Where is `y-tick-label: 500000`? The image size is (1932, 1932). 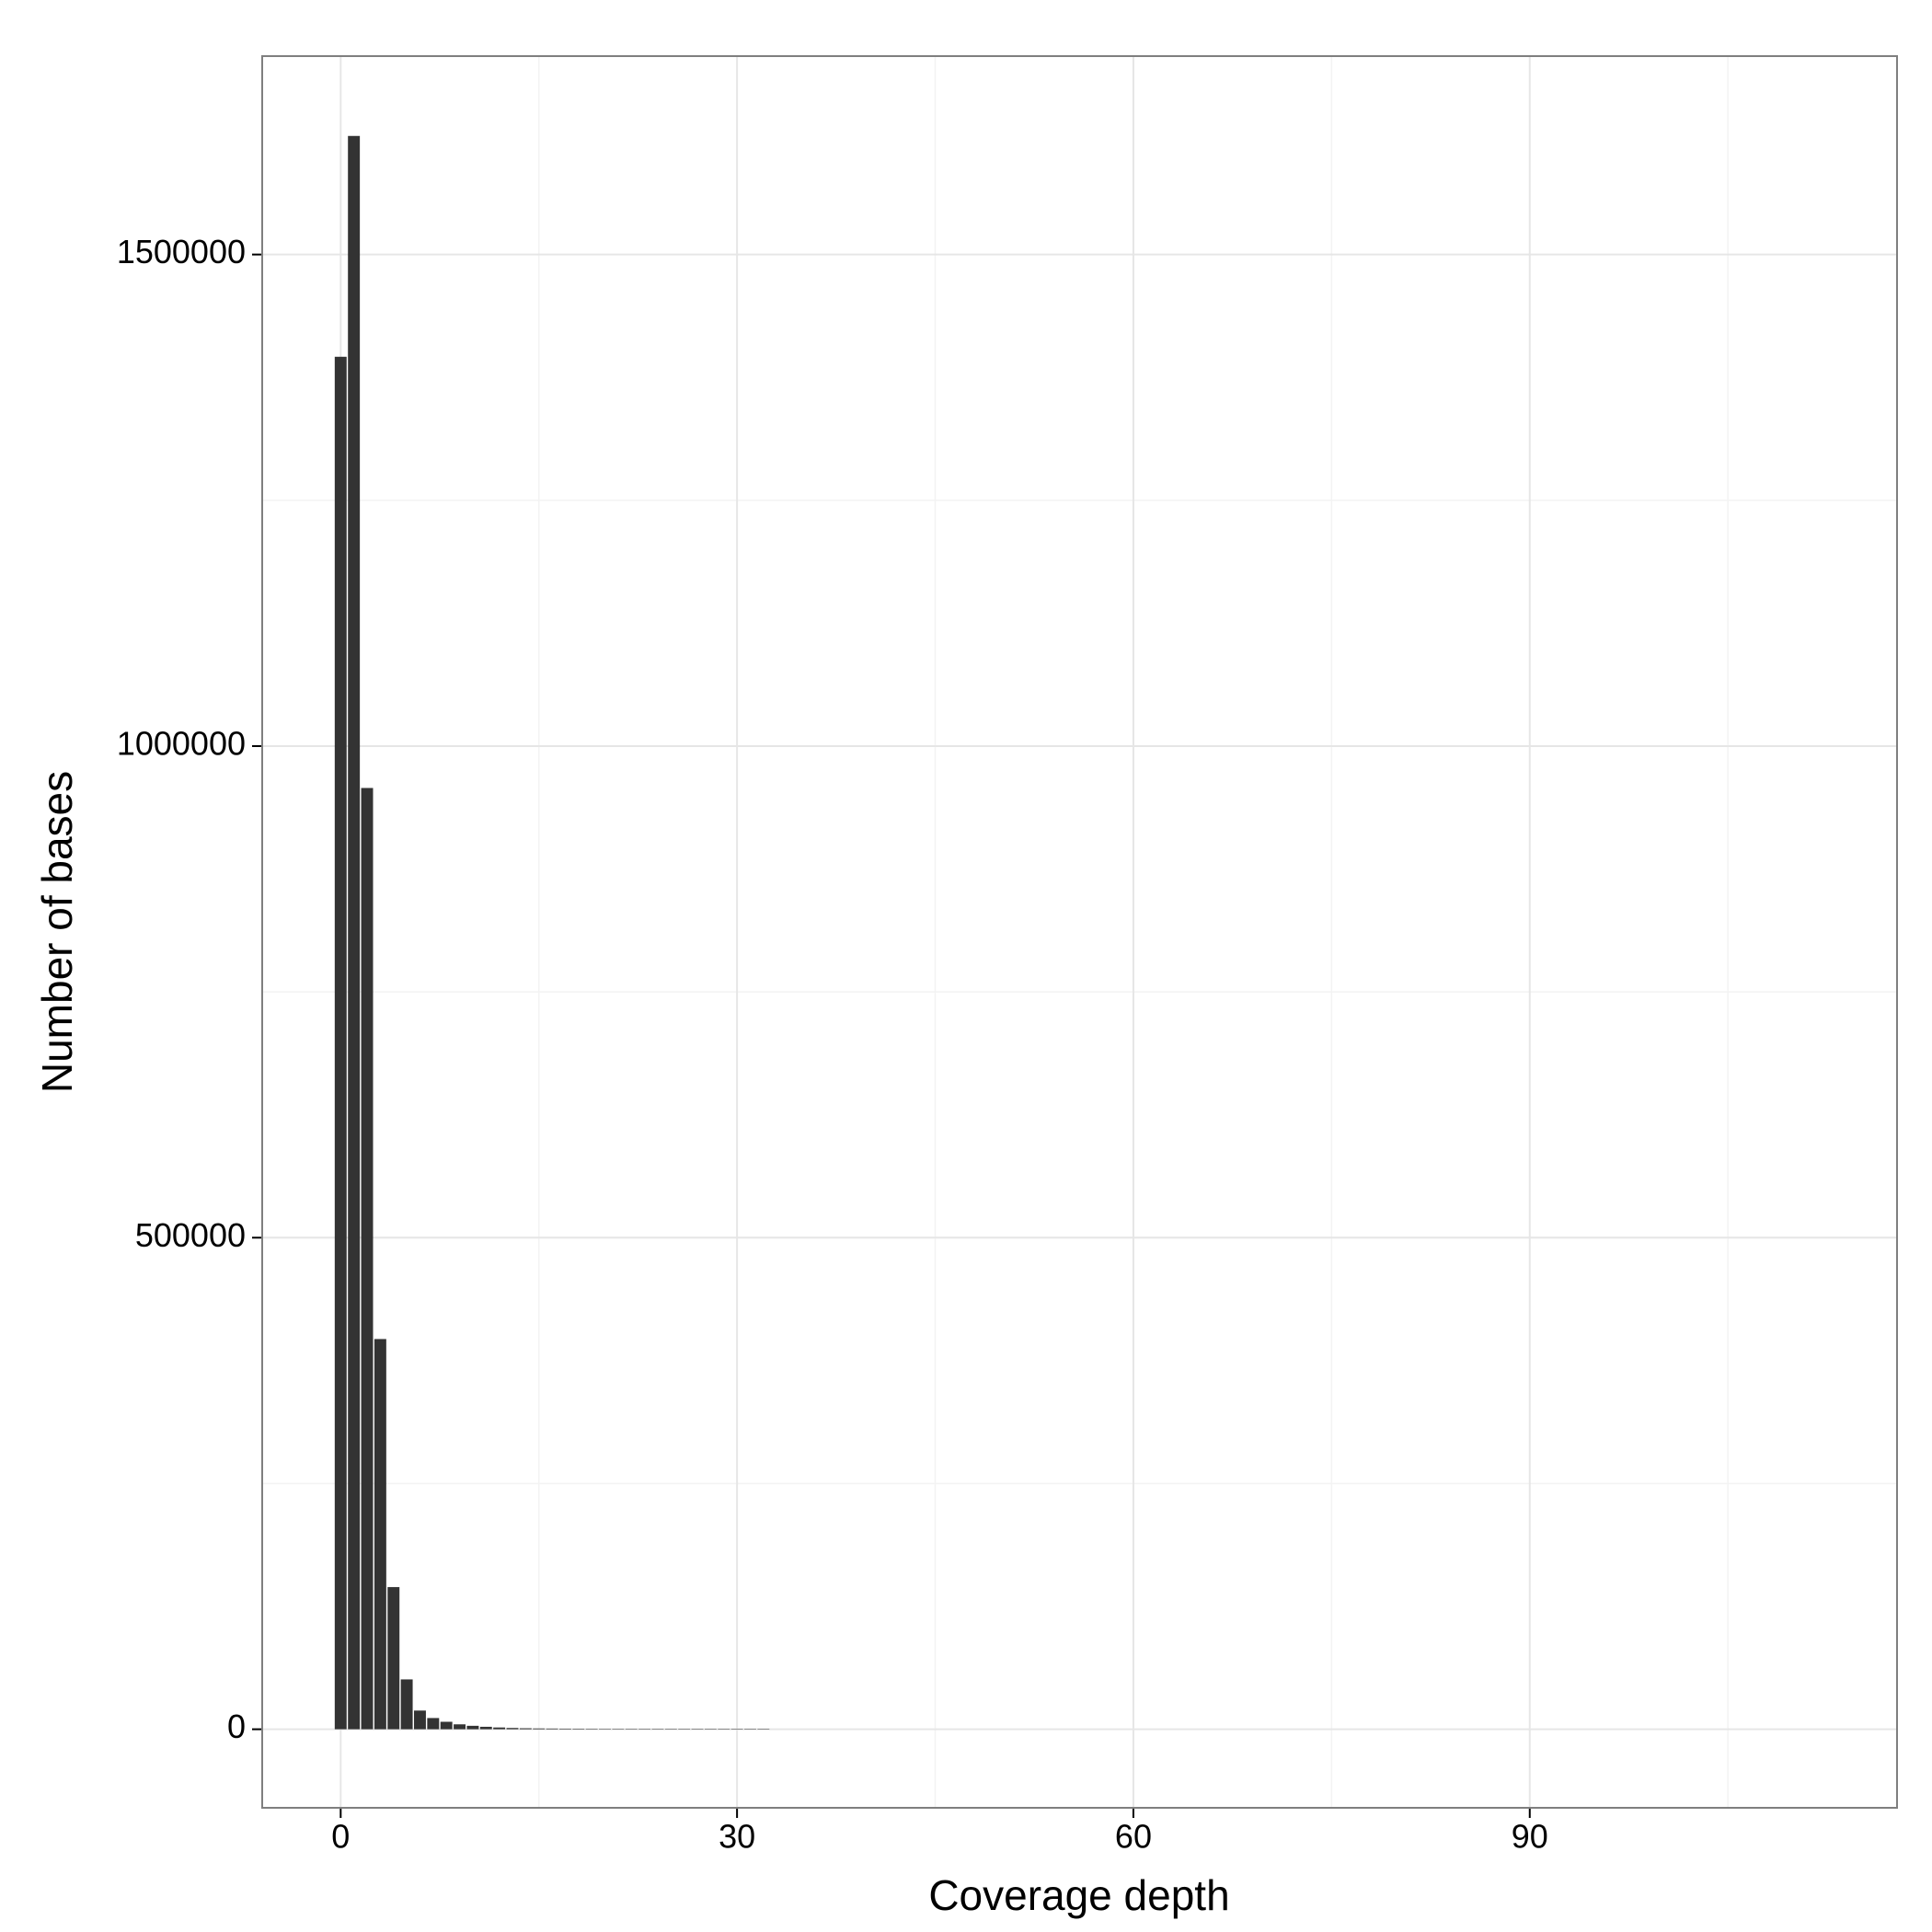 y-tick-label: 500000 is located at coordinates (190, 1235).